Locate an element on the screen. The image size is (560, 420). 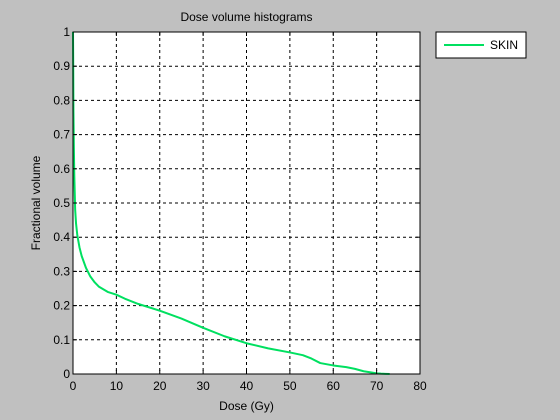
y-tick-label: 0.5 is located at coordinates (61, 203).